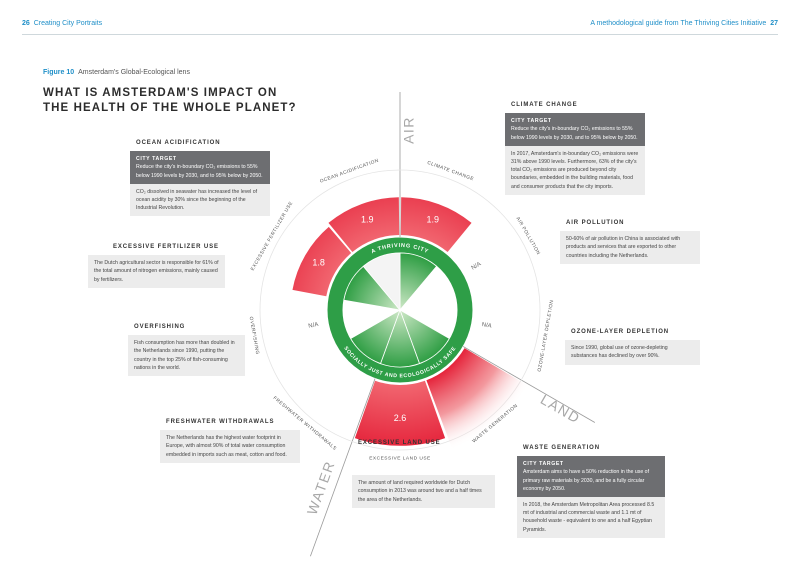  What do you see at coordinates (254, 335) in the screenshot?
I see `sector-label: OVERFISHING` at bounding box center [254, 335].